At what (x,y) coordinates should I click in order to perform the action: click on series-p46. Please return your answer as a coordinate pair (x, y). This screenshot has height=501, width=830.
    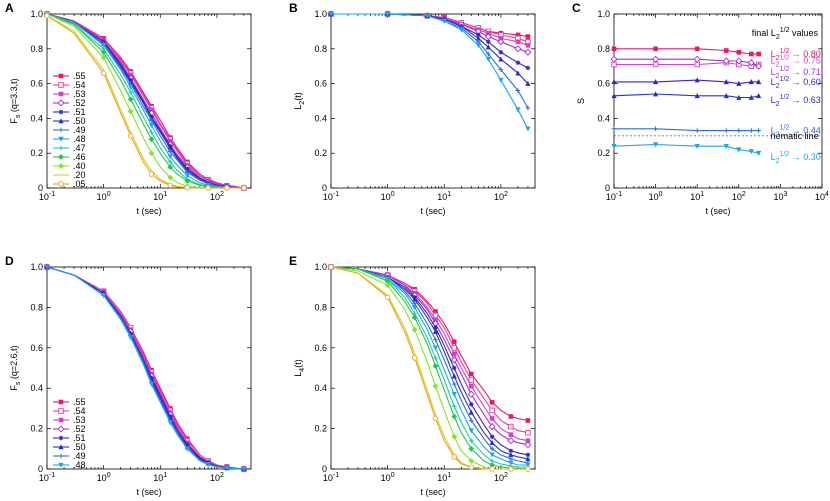
    Looking at the image, I should click on (429, 368).